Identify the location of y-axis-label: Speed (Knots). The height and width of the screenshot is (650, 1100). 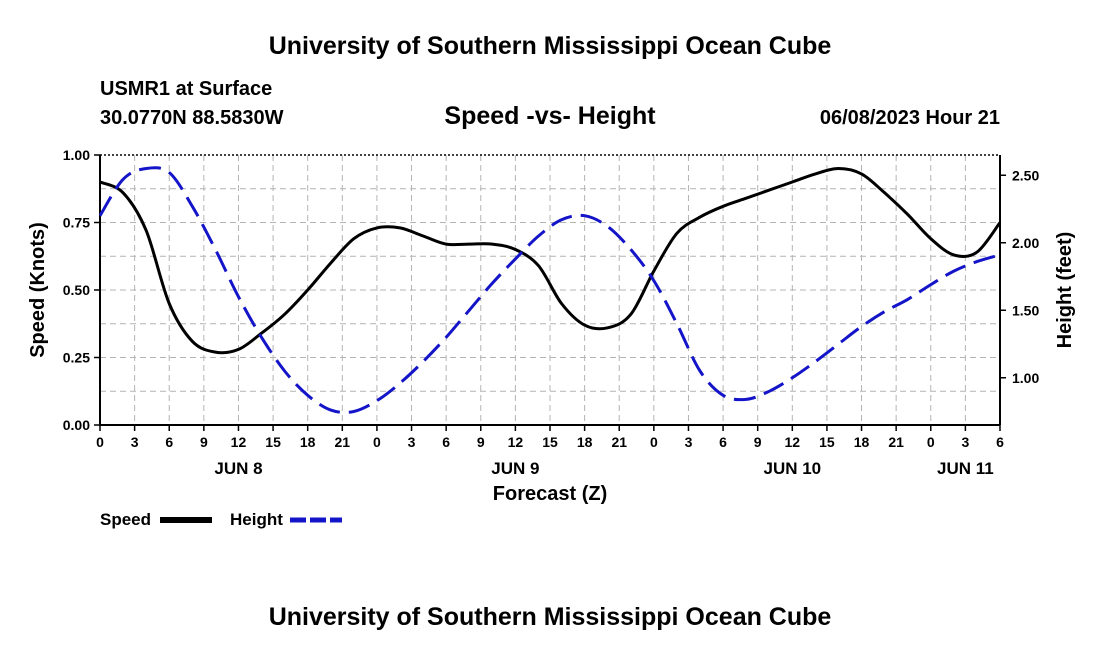
(38, 290).